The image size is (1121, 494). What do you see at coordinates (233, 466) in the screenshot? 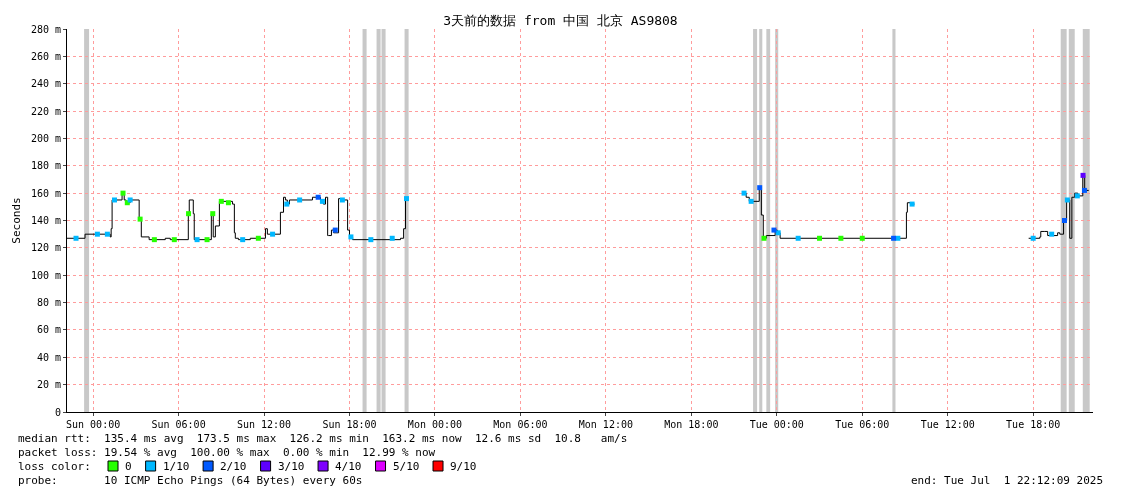
I see `legend-label: 2/10` at bounding box center [233, 466].